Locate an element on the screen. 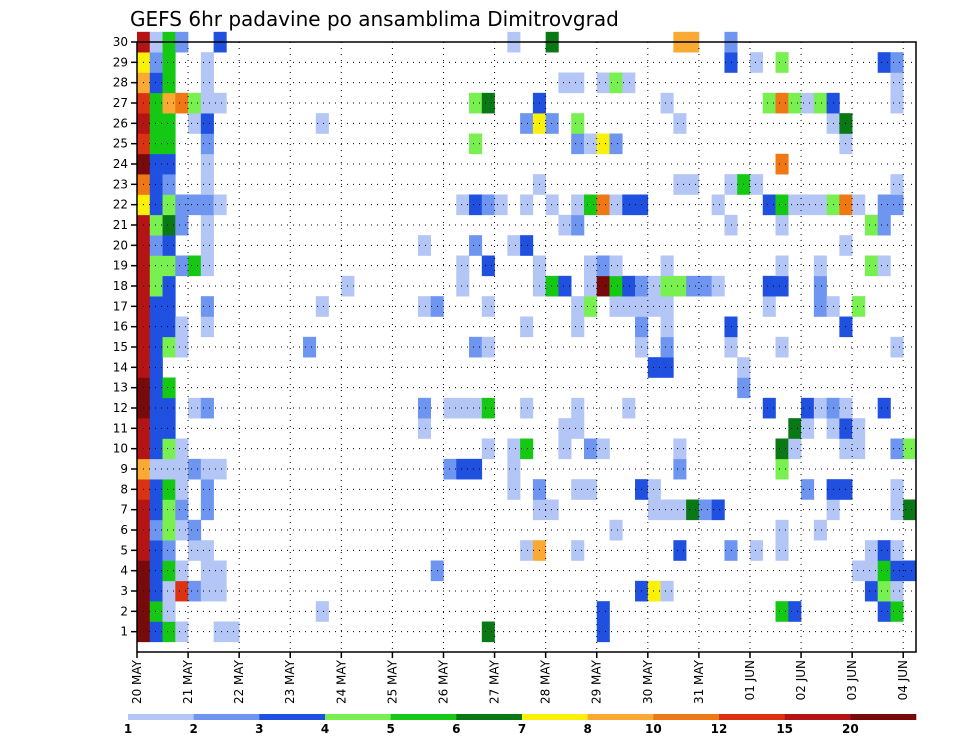 Image resolution: width=960 pixels, height=742 pixels. y-tick-label: 10 is located at coordinates (120, 449).